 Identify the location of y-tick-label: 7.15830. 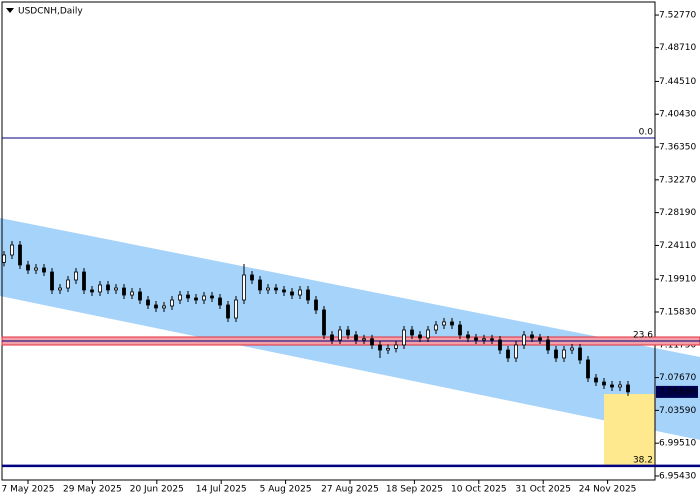
(677, 312).